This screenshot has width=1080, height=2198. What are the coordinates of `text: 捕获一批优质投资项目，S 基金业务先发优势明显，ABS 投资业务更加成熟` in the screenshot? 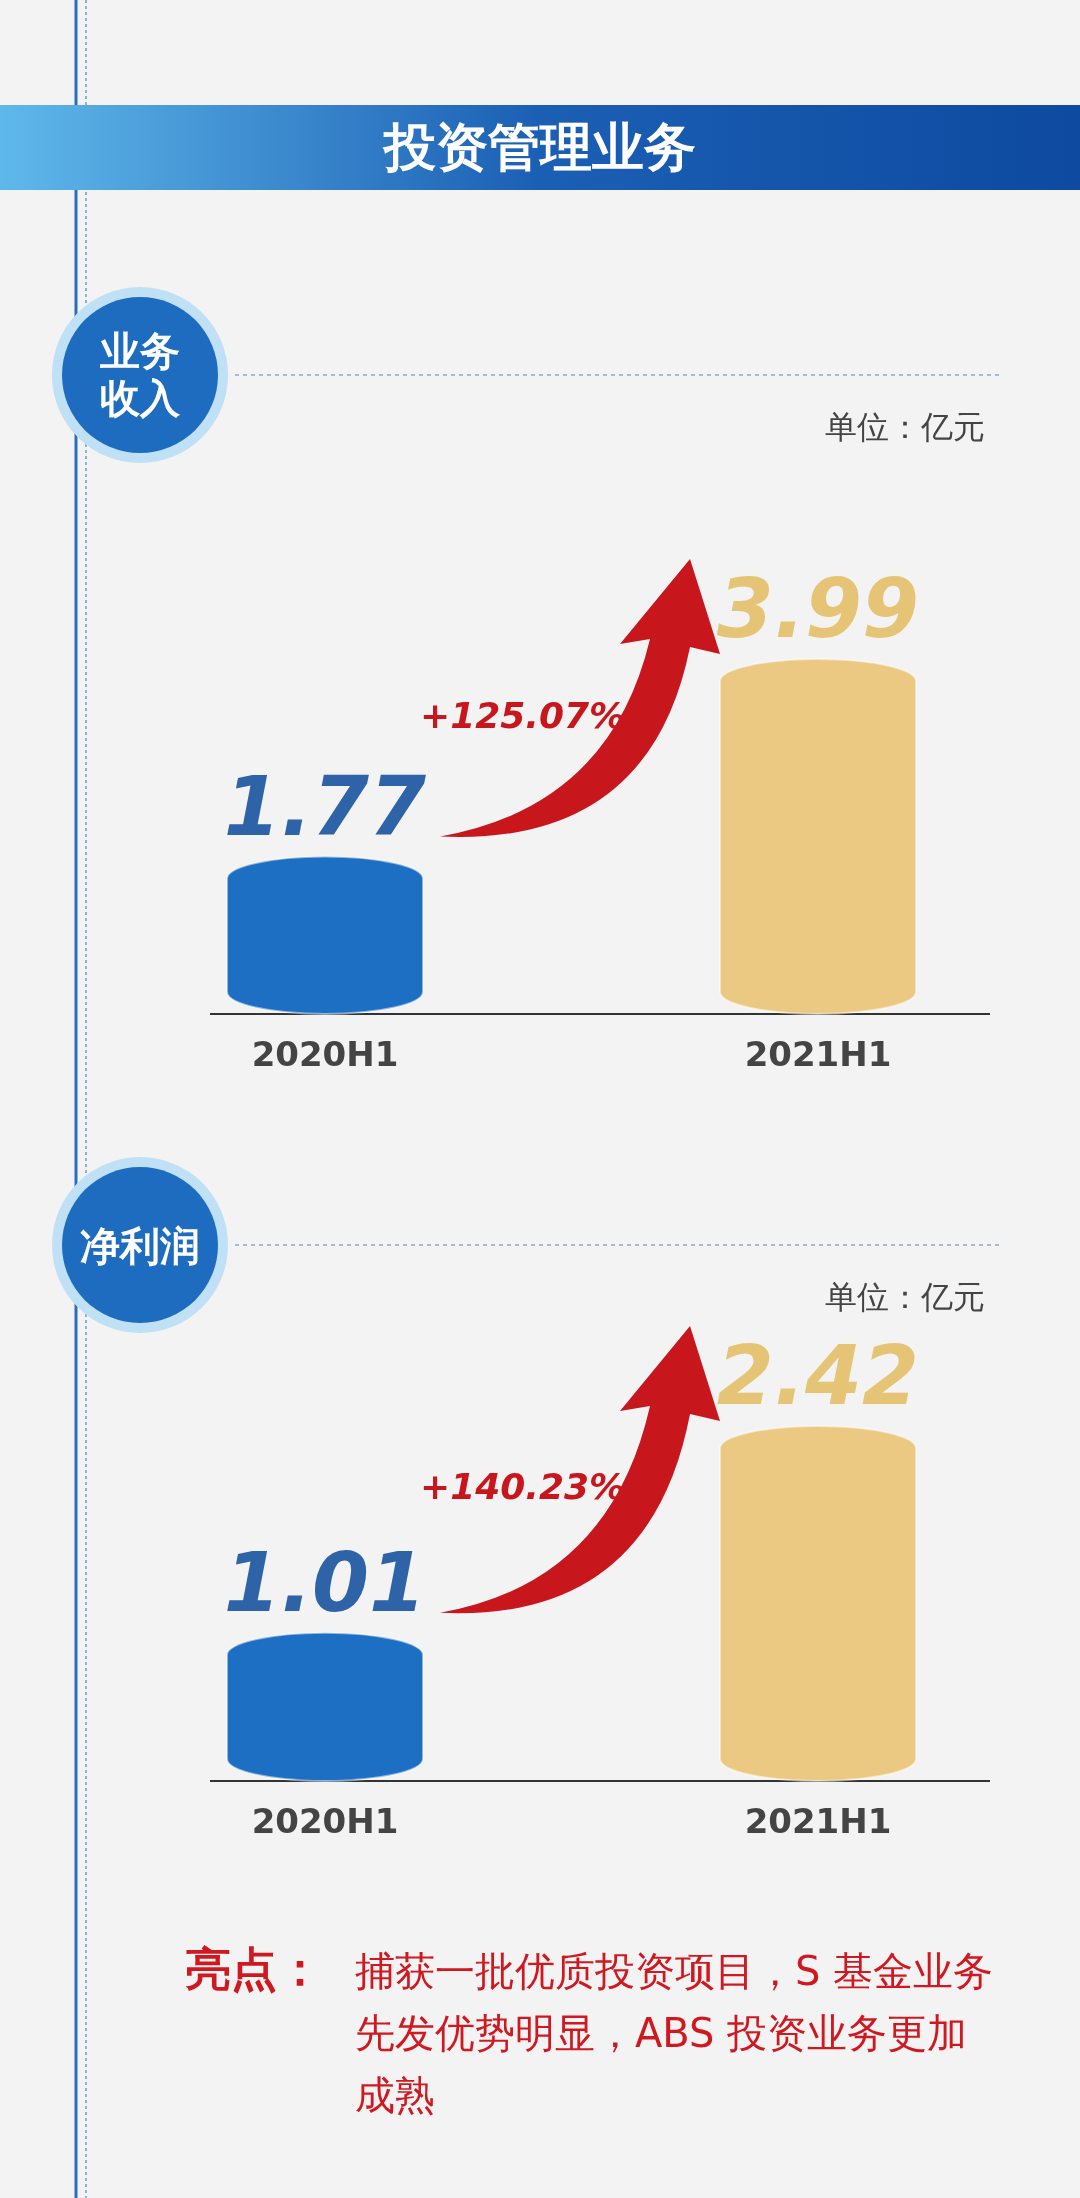 It's located at (674, 2033).